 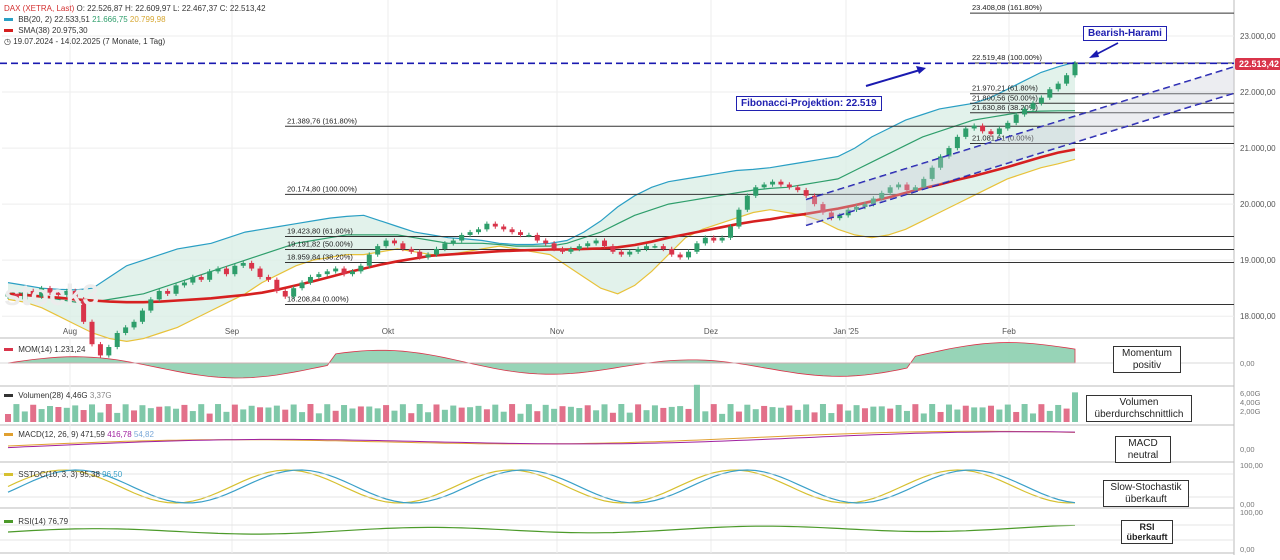 I want to click on volume-note: Volumen überdurchschnittlich, so click(x=1139, y=408).